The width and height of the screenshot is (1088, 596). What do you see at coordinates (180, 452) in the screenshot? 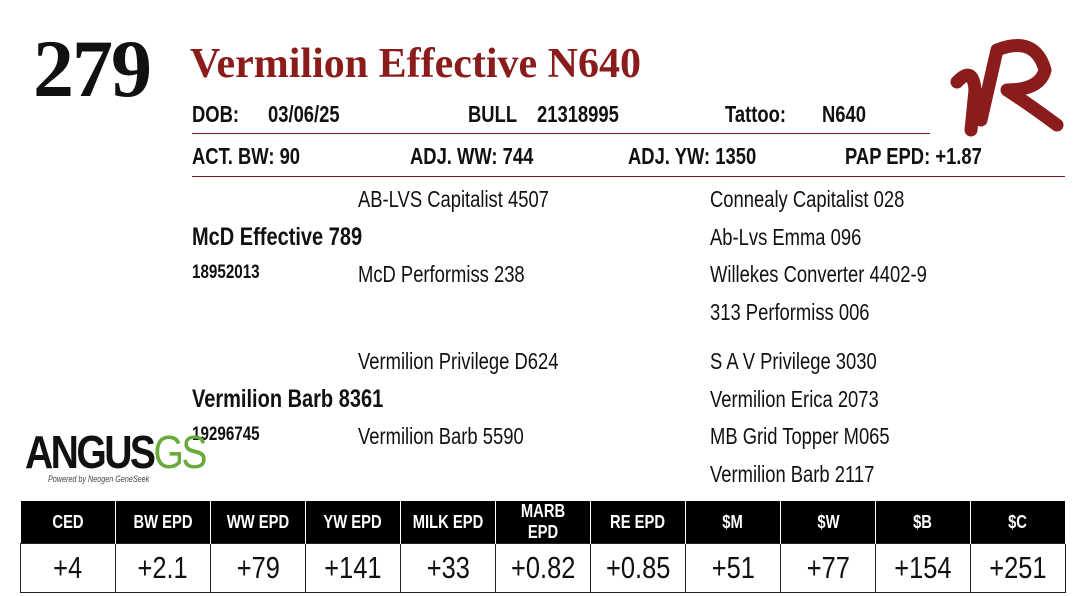
I see `logo-suffix: GS` at bounding box center [180, 452].